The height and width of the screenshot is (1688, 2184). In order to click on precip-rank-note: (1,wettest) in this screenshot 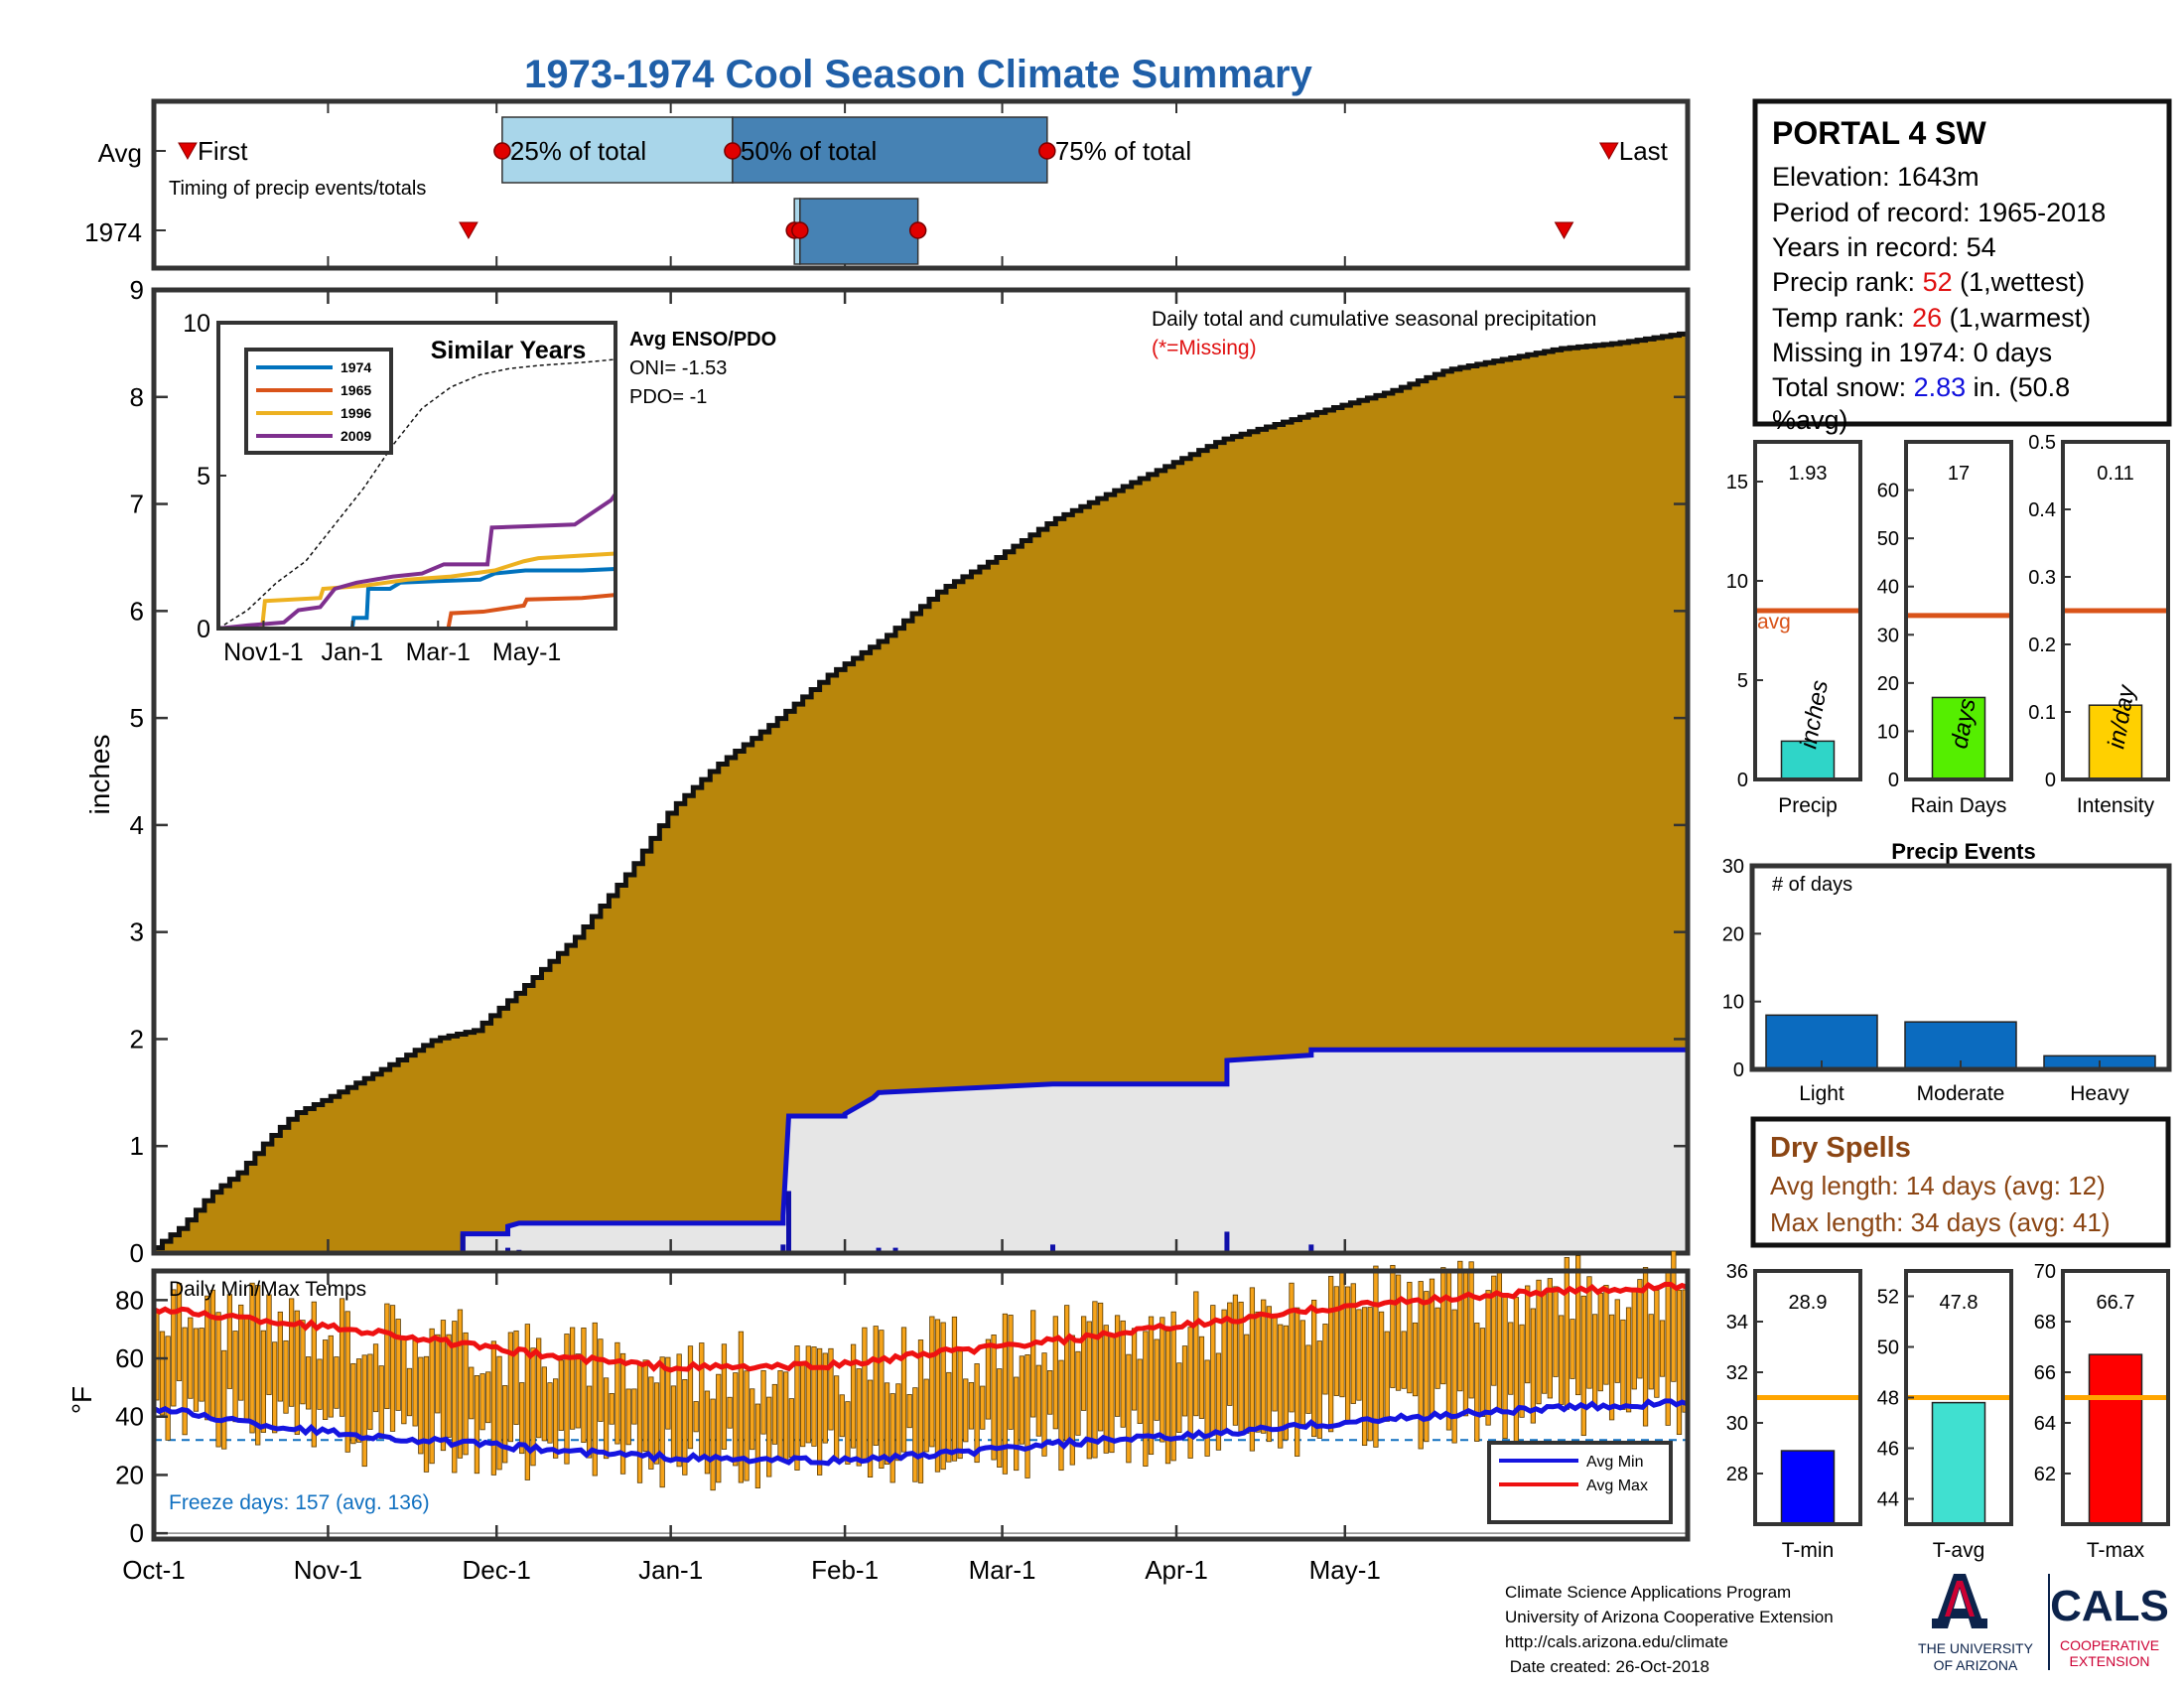, I will do `click(2019, 282)`.